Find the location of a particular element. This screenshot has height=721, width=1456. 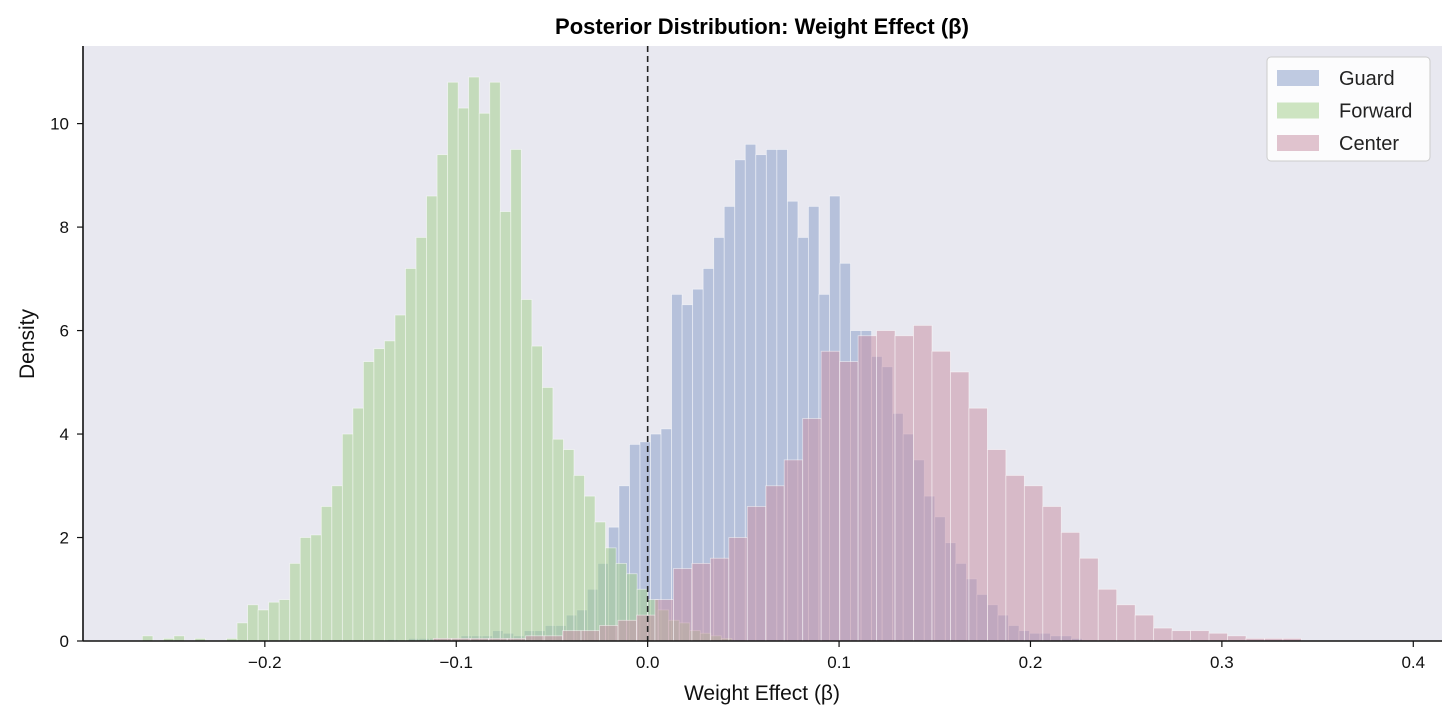

y-tick-label: 6 is located at coordinates (64, 331).